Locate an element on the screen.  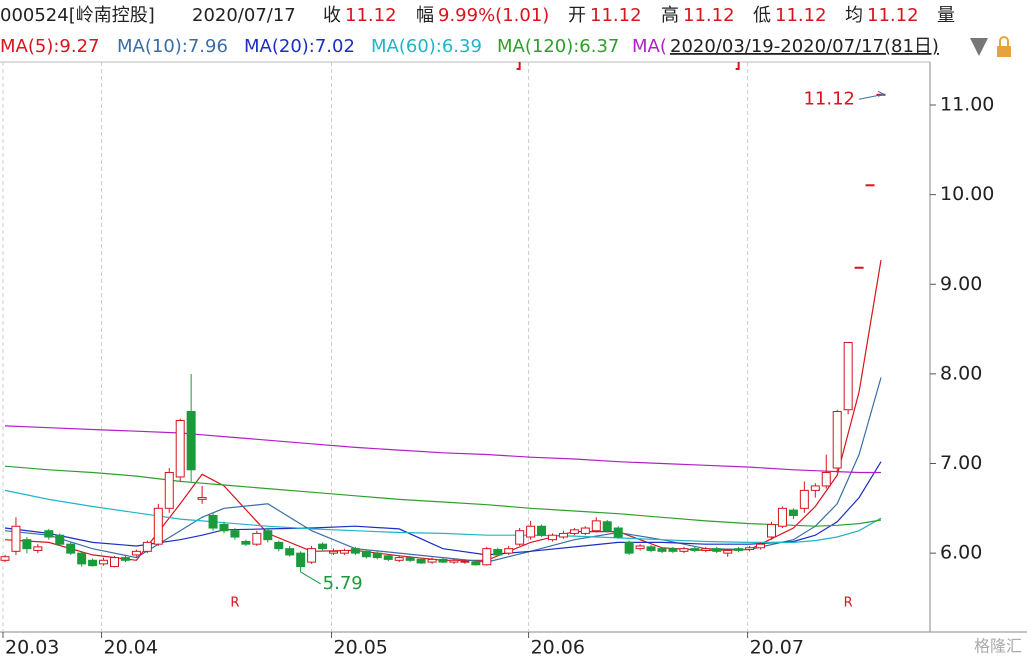
field-label: 收 is located at coordinates (332, 15).